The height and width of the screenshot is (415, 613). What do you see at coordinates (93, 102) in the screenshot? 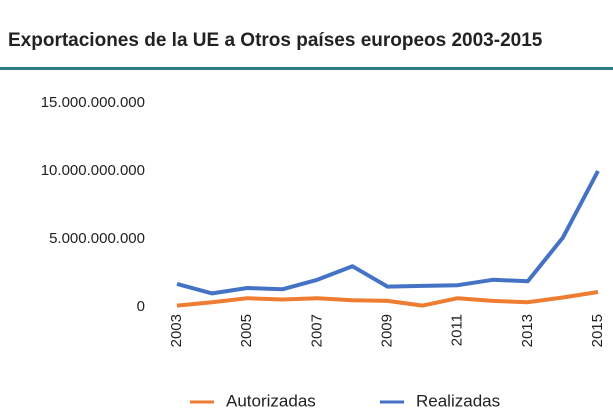
I see `y-tick-label: 15.000.000.000` at bounding box center [93, 102].